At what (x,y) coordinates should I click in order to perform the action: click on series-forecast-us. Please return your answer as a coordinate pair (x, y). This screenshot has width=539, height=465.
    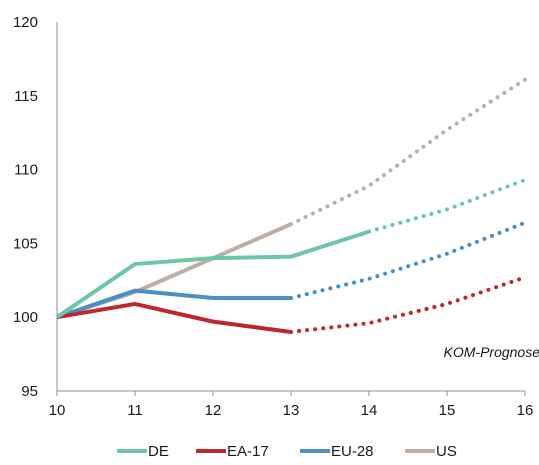
    Looking at the image, I should click on (408, 152).